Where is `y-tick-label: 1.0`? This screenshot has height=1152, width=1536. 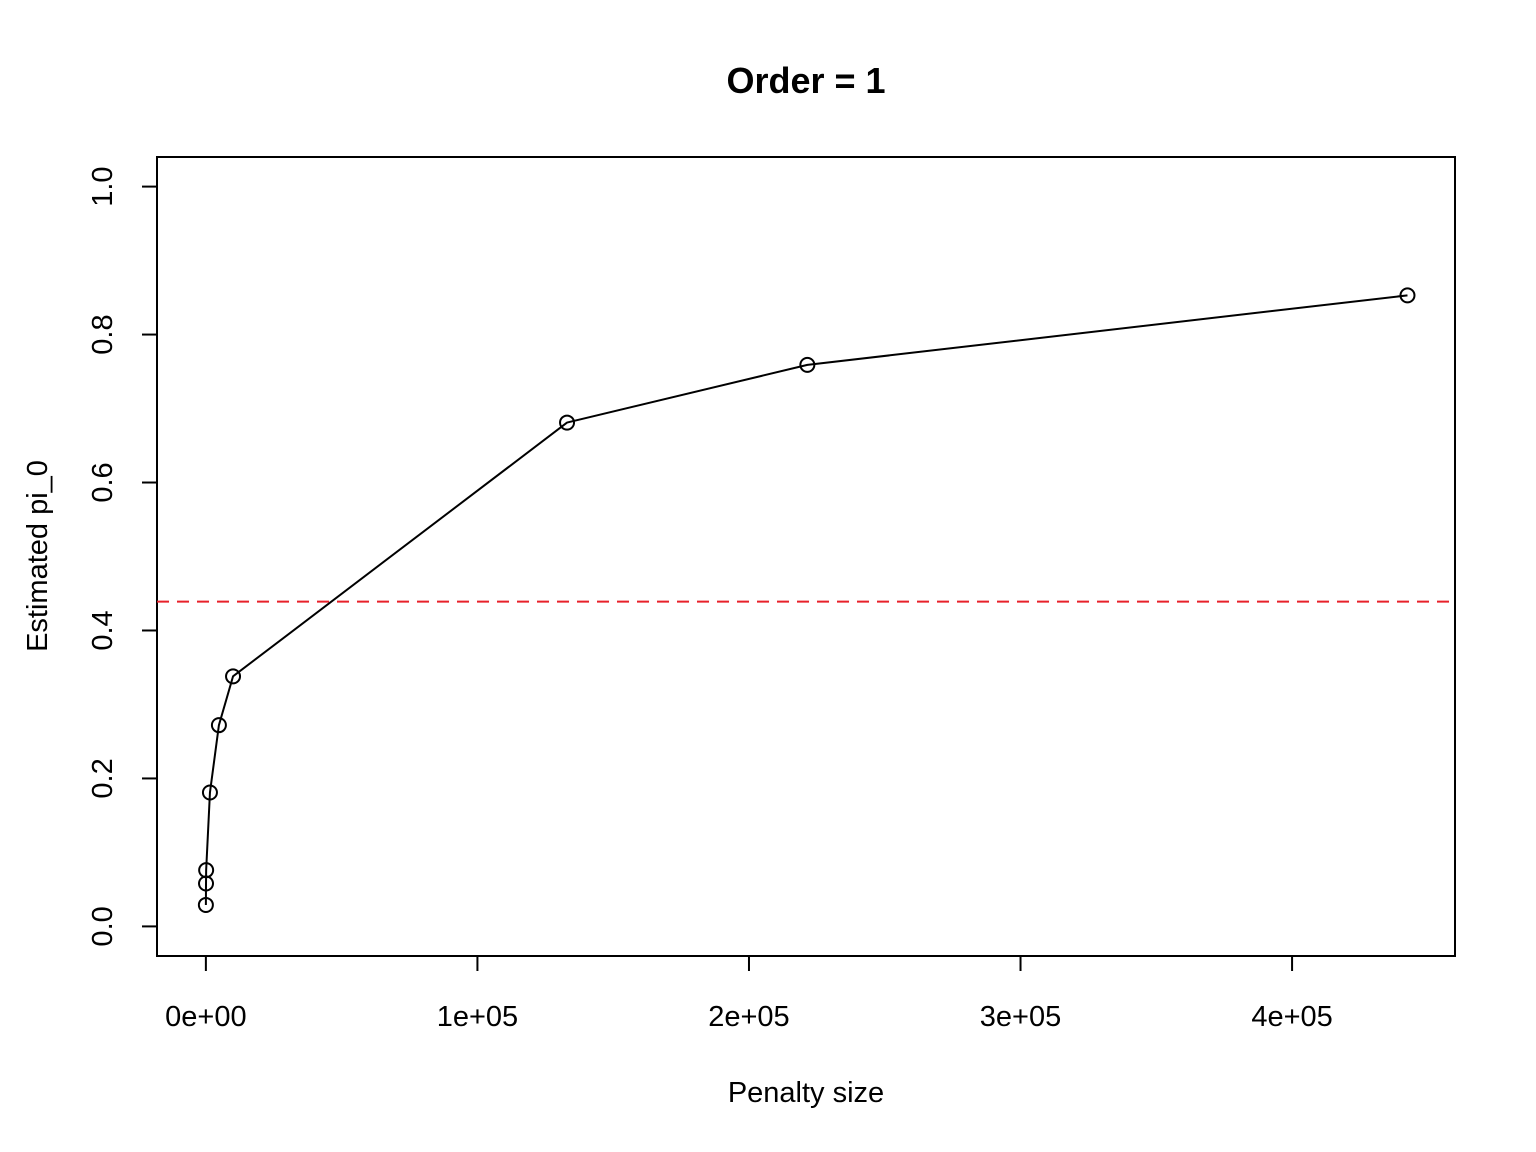 y-tick-label: 1.0 is located at coordinates (103, 186).